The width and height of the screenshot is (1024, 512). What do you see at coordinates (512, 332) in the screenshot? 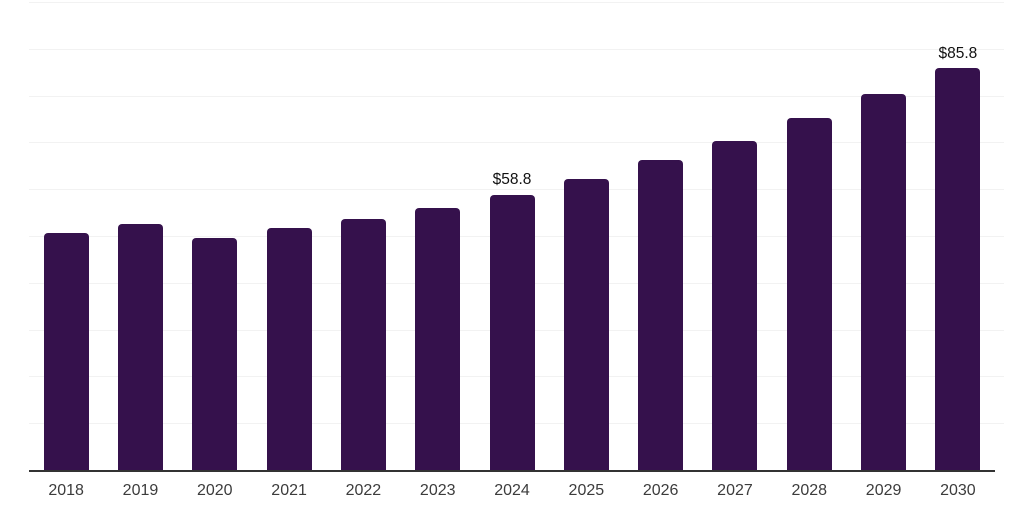
I see `bar-2024` at bounding box center [512, 332].